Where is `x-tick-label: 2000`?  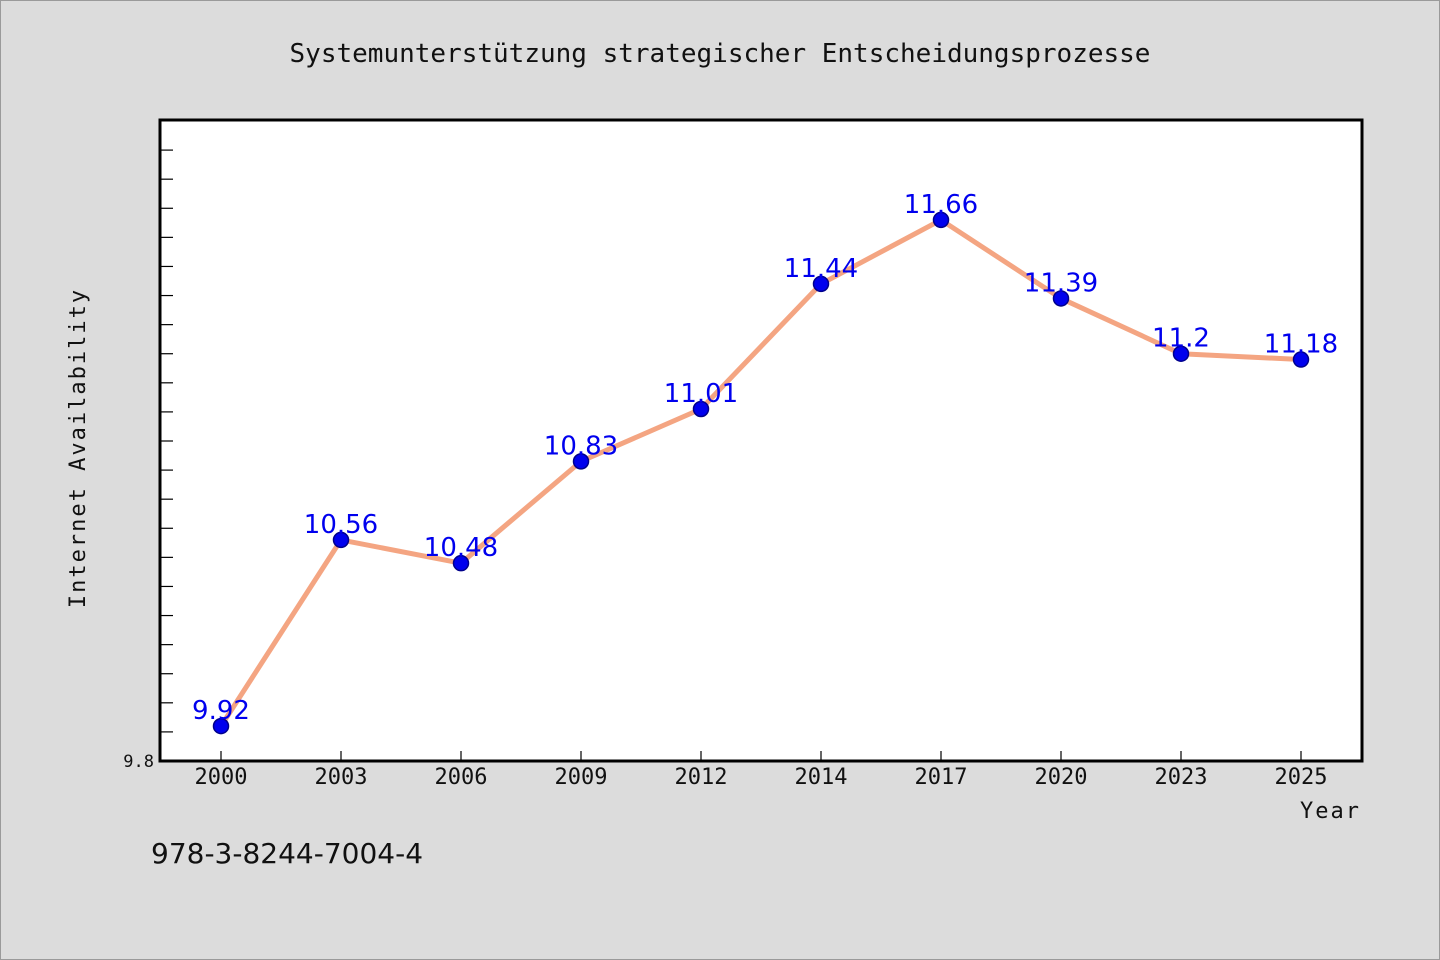
x-tick-label: 2000 is located at coordinates (221, 777).